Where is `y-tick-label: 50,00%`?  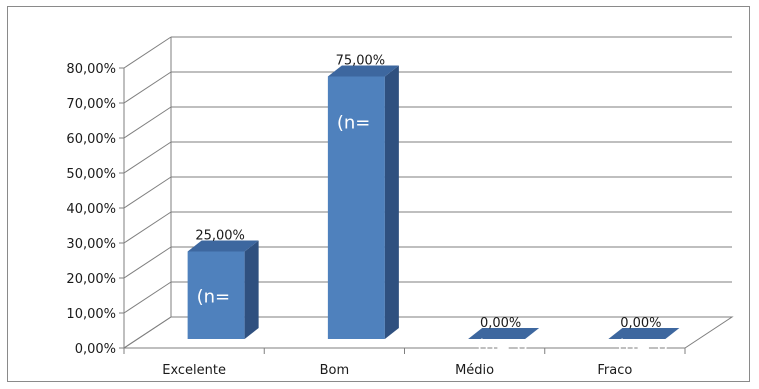 y-tick-label: 50,00% is located at coordinates (91, 174).